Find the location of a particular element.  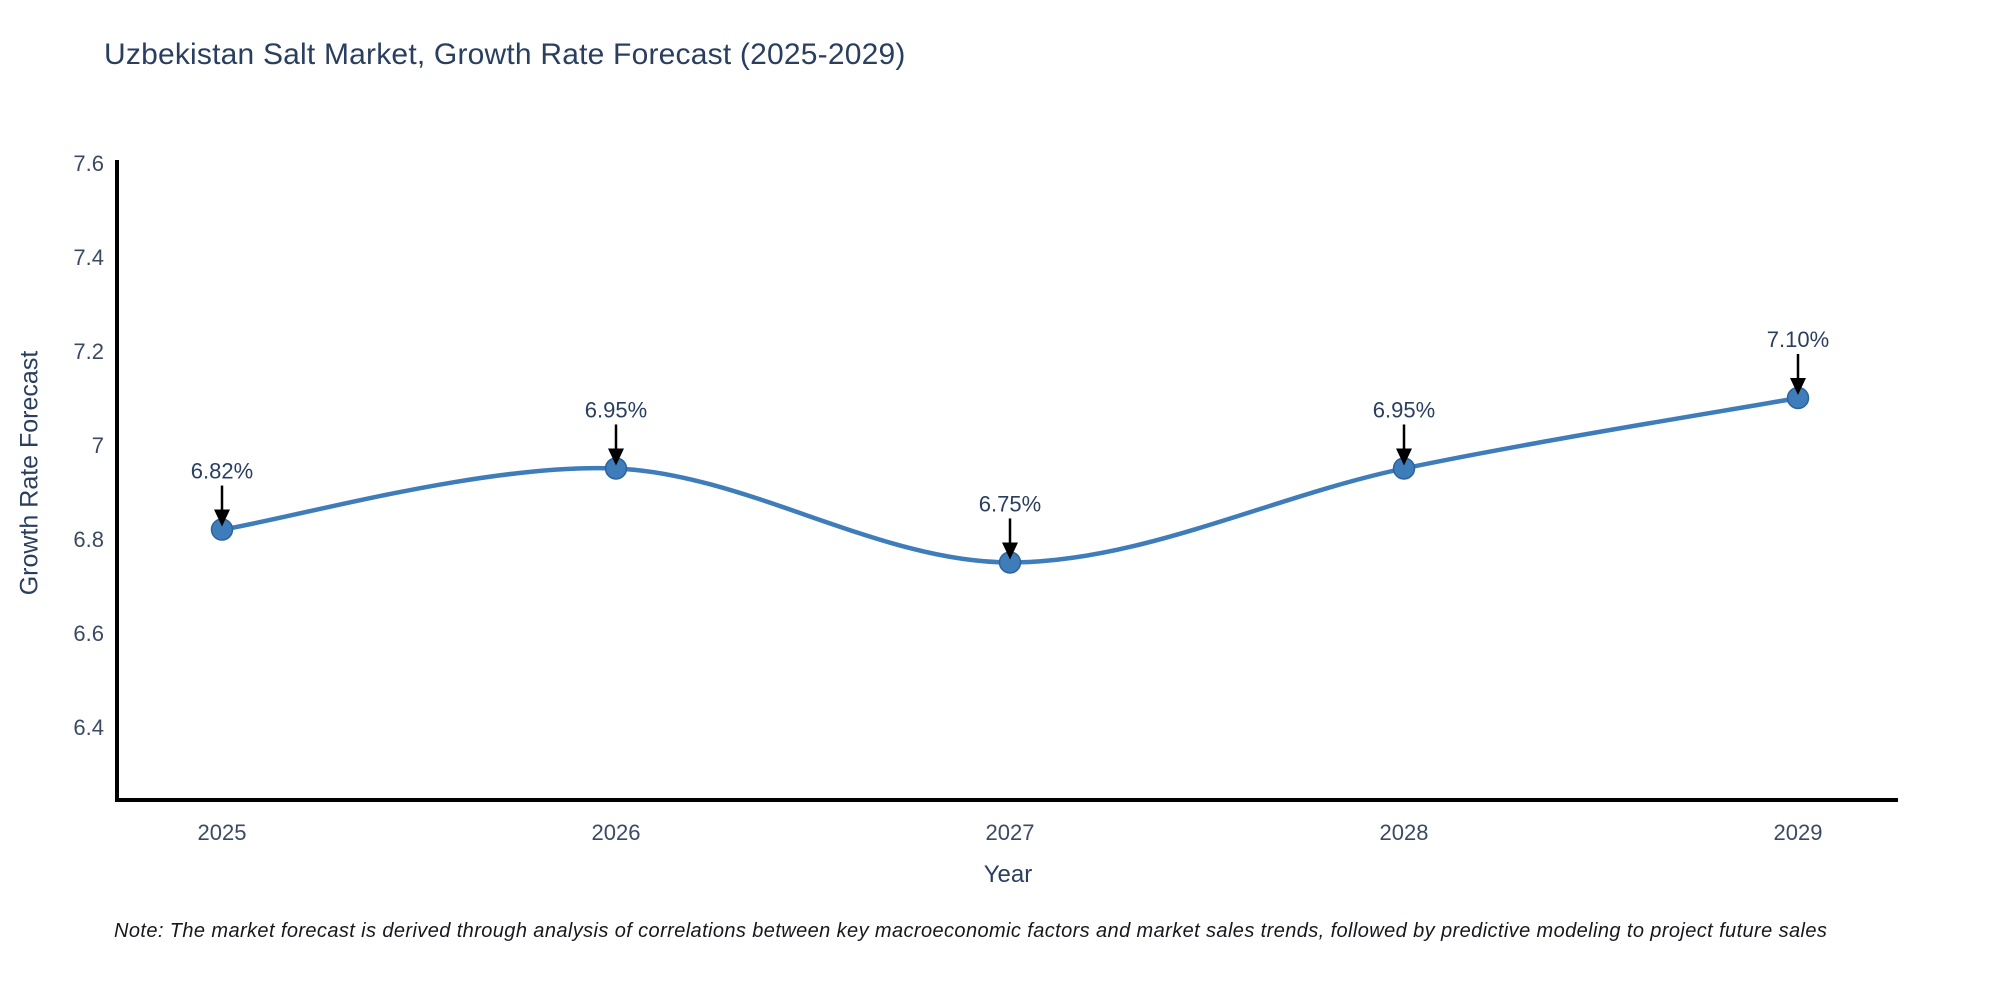

y-tick-label: 7 is located at coordinates (98, 445).